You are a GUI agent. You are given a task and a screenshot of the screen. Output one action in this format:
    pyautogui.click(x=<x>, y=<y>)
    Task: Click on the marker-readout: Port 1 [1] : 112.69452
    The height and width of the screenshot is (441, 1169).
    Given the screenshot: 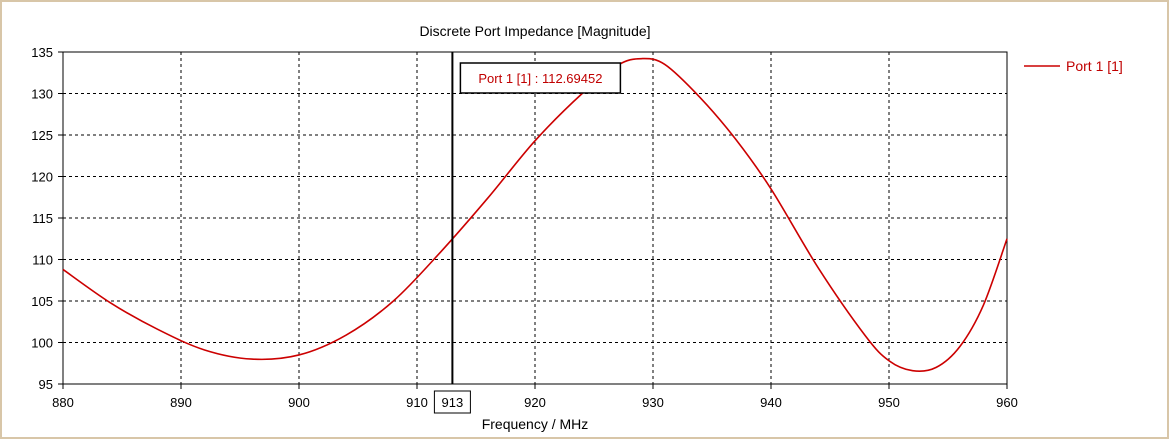 What is the action you would take?
    pyautogui.click(x=540, y=78)
    